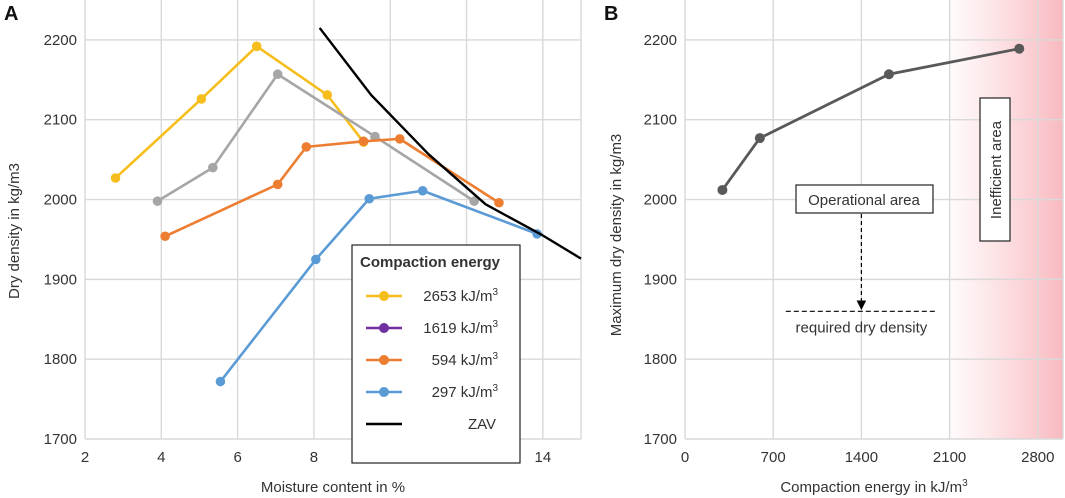  I want to click on legend-label: 594 kJ/m3, so click(465, 360).